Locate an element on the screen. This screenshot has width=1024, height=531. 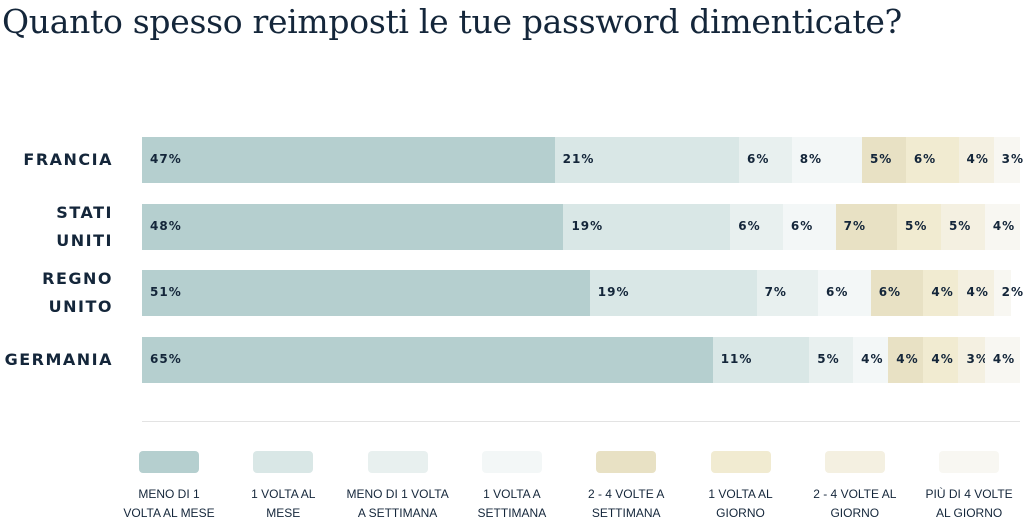
category-label: FRANCIA is located at coordinates (68, 159).